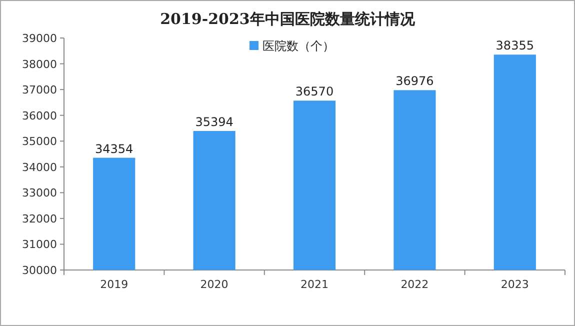 The height and width of the screenshot is (326, 575). I want to click on data-label: 38355, so click(515, 45).